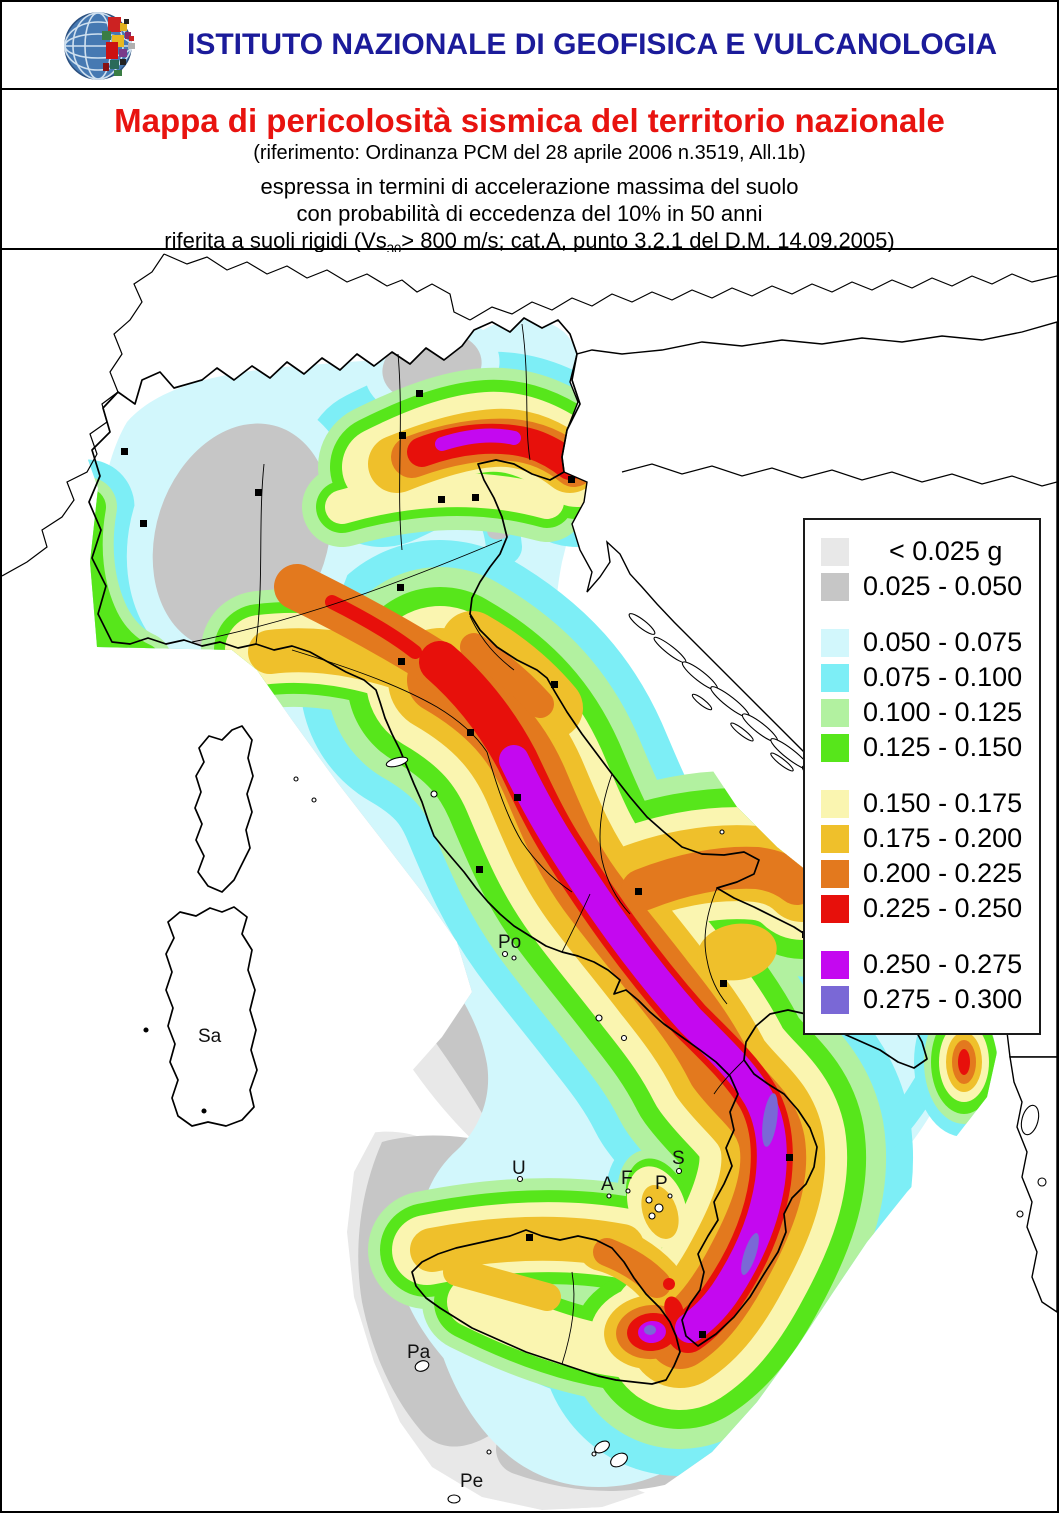  Describe the element at coordinates (607, 1184) in the screenshot. I see `island-label-alicudi: A` at that location.